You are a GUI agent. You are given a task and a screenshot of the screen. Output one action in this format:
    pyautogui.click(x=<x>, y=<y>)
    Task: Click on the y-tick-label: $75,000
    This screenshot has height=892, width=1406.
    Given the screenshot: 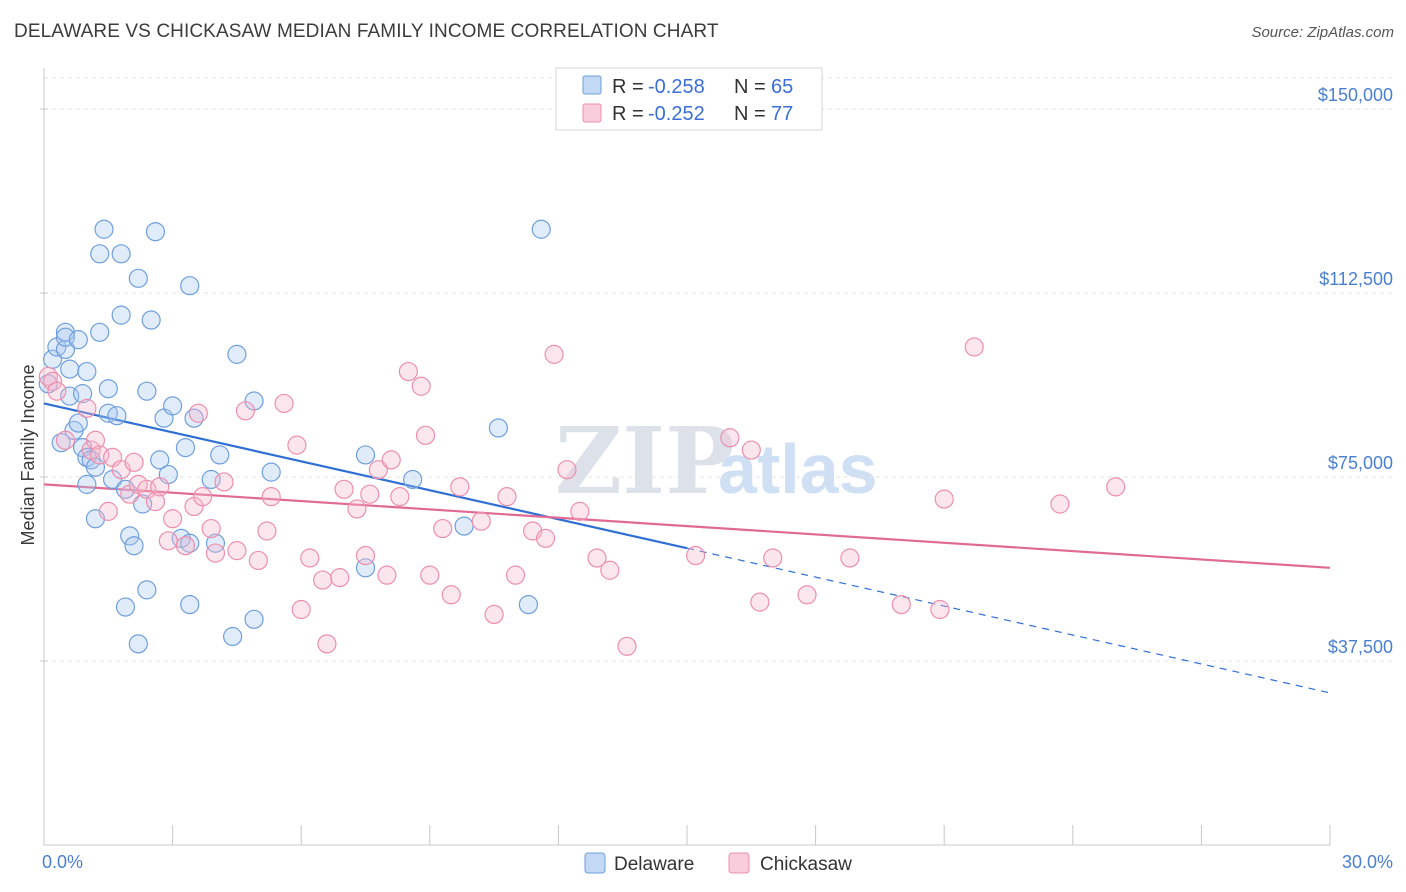 What is the action you would take?
    pyautogui.click(x=1360, y=463)
    